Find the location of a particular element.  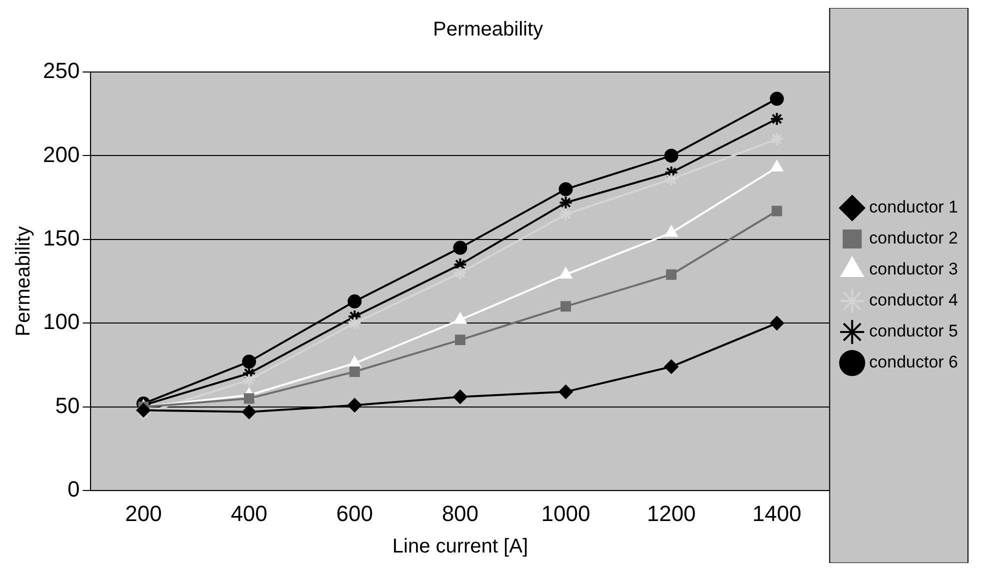

y-tick-label: 200 is located at coordinates (61, 154).